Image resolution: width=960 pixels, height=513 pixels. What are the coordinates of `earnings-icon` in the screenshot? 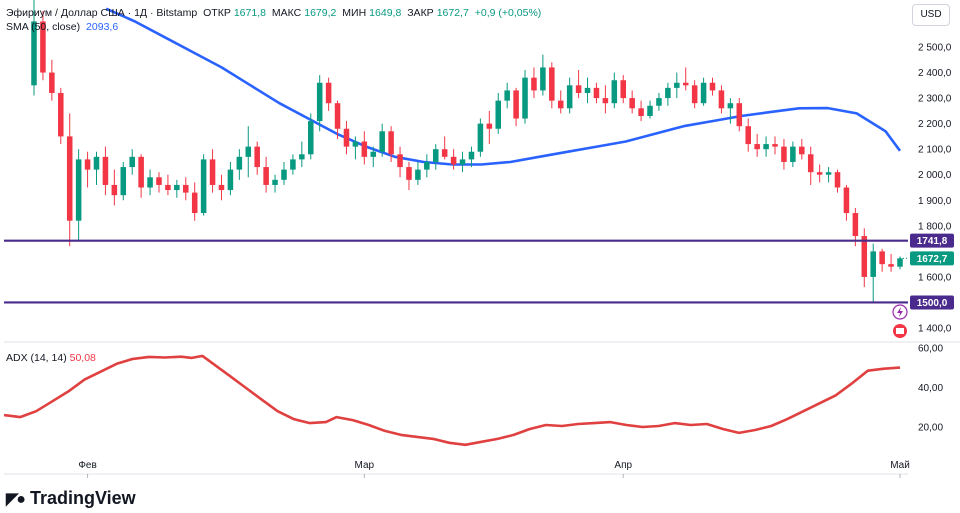 It's located at (900, 331).